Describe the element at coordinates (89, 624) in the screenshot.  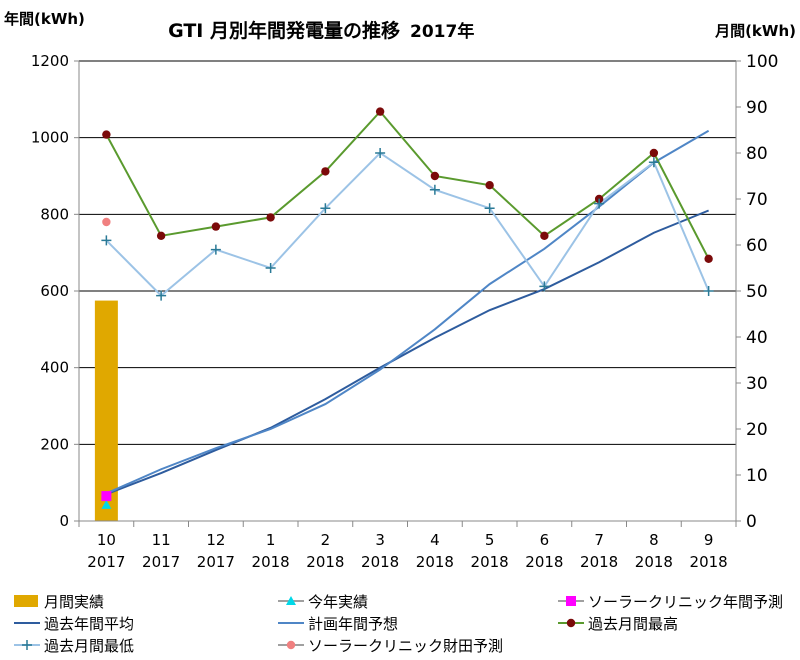
I see `legend-label: 過去年間平均` at that location.